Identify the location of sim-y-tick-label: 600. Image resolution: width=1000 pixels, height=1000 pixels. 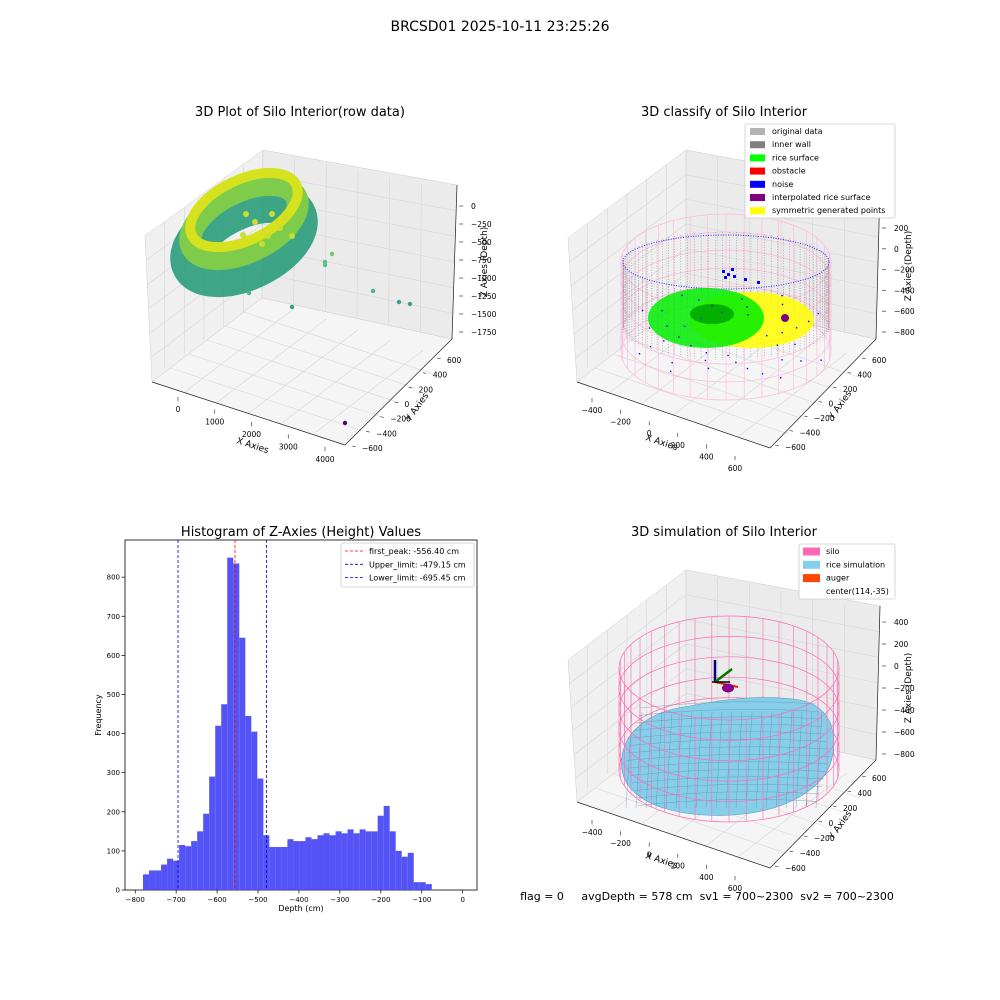
(879, 778).